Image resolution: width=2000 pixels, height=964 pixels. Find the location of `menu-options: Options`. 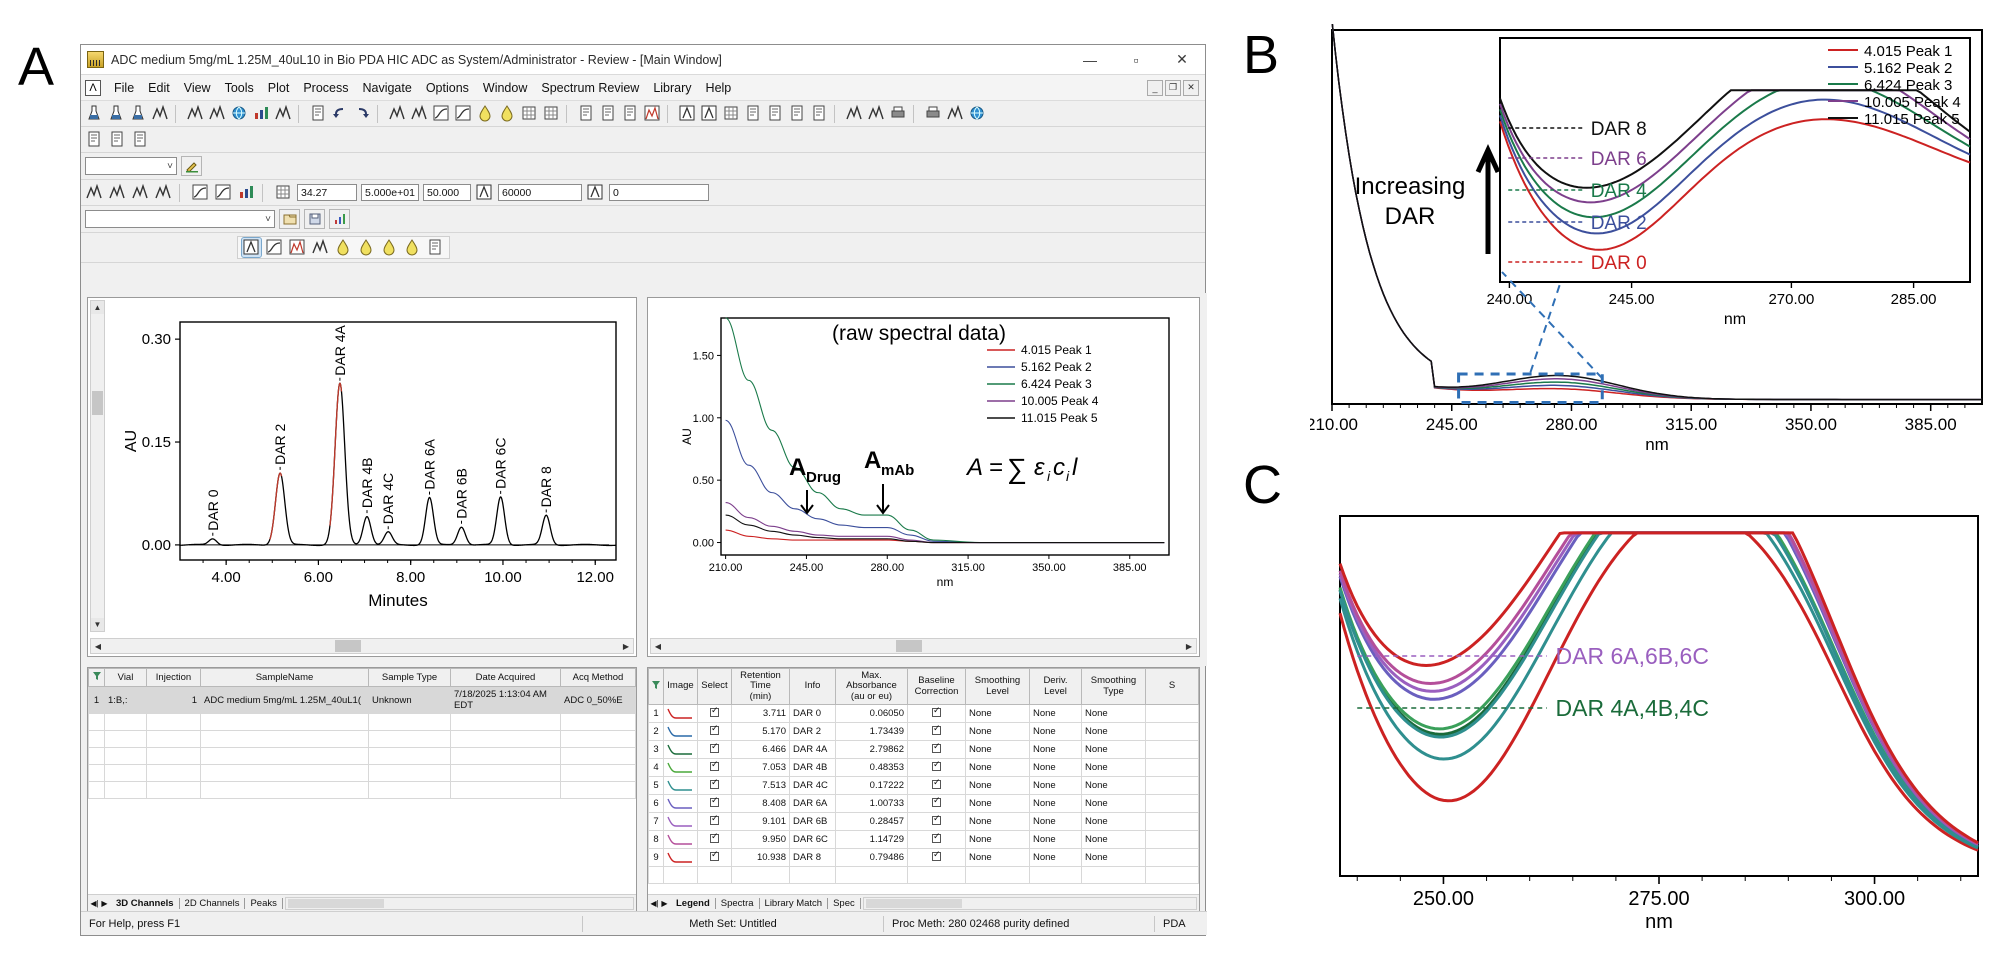

menu-options: Options is located at coordinates (447, 87).